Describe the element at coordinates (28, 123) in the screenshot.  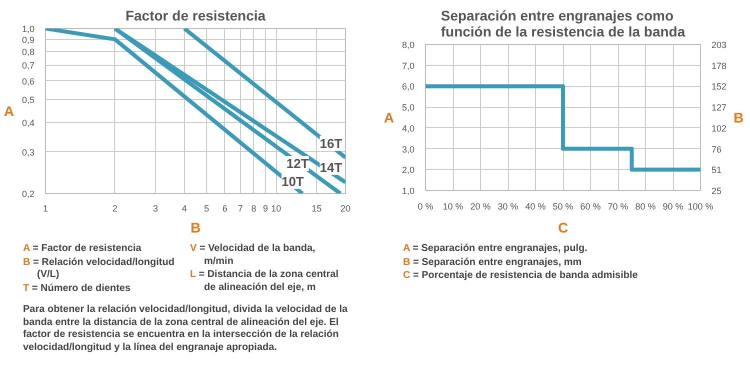
I see `y-tick-label: 0,4` at that location.